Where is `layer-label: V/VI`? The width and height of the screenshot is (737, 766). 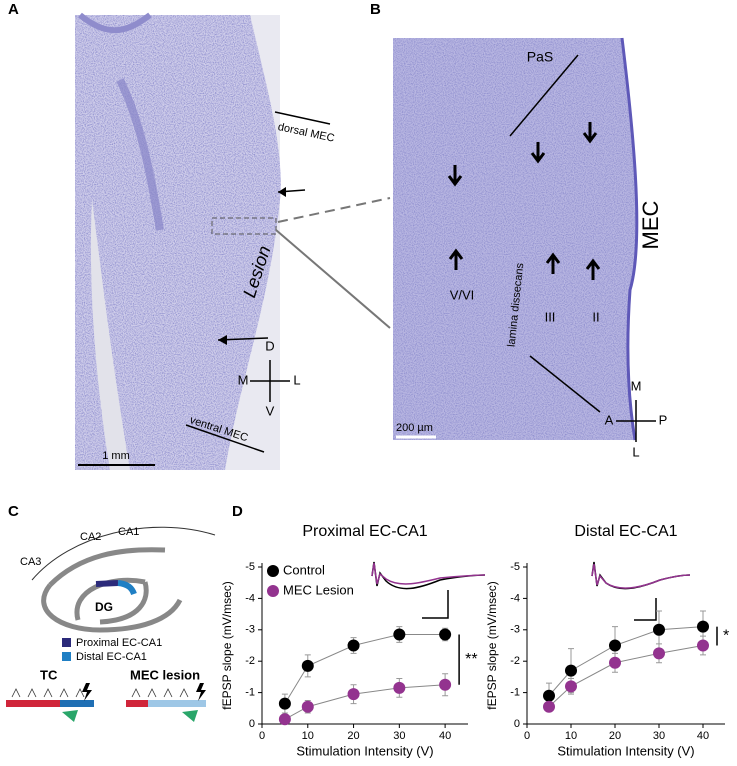
layer-label: V/VI is located at coordinates (462, 294).